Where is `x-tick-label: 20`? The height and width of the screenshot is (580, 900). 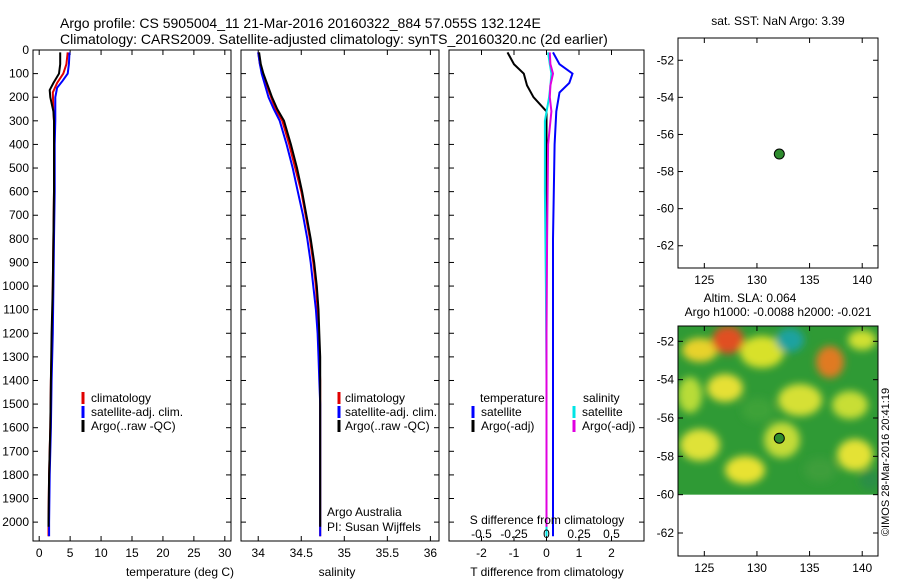 x-tick-label: 20 is located at coordinates (163, 553).